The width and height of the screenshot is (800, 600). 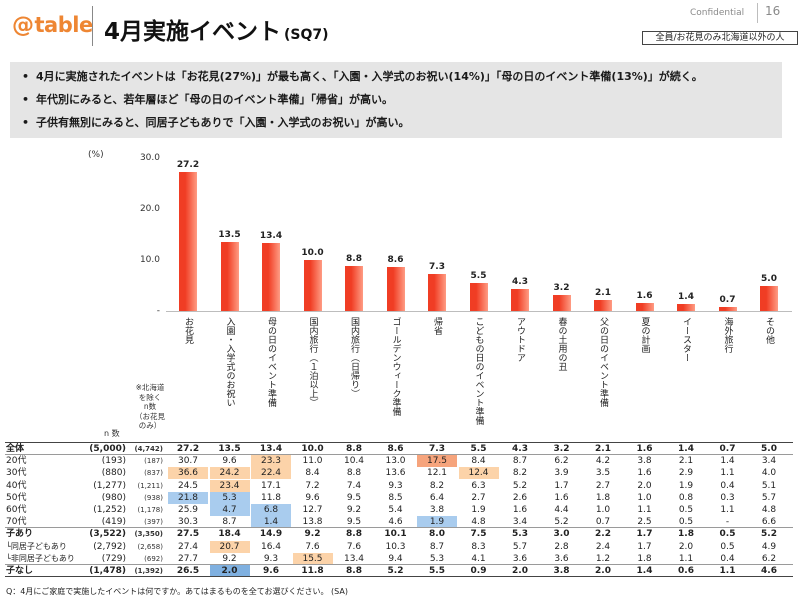 I want to click on row-n-count: (1,478), so click(x=107, y=571).